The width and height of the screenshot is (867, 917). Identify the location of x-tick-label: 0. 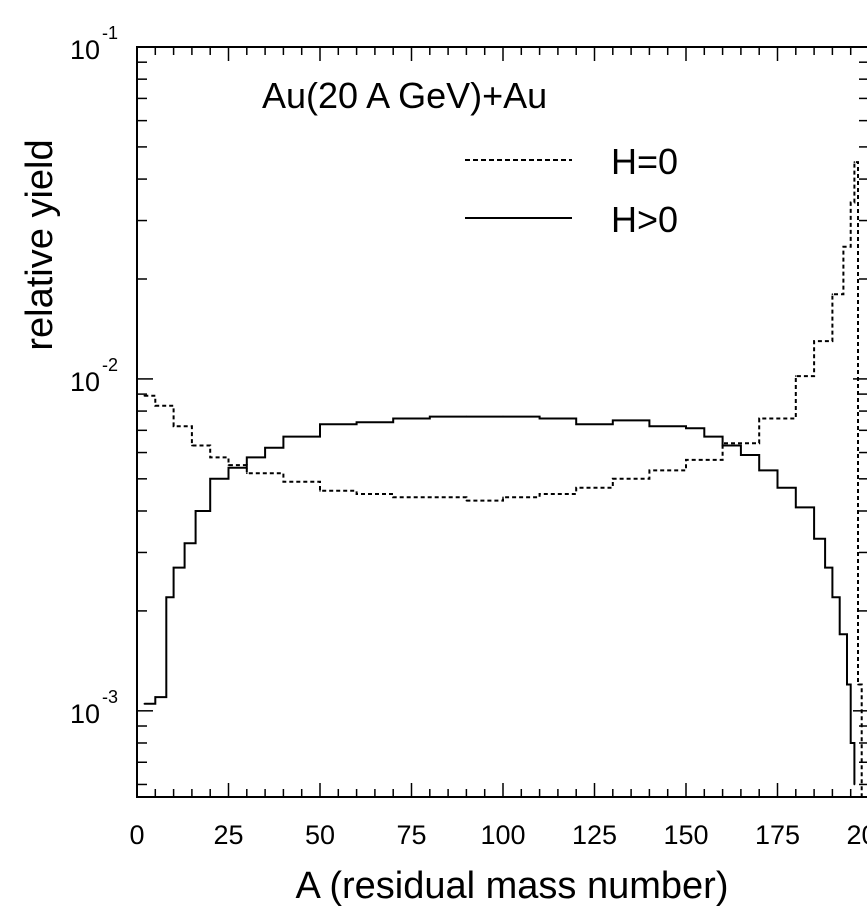
(136, 835).